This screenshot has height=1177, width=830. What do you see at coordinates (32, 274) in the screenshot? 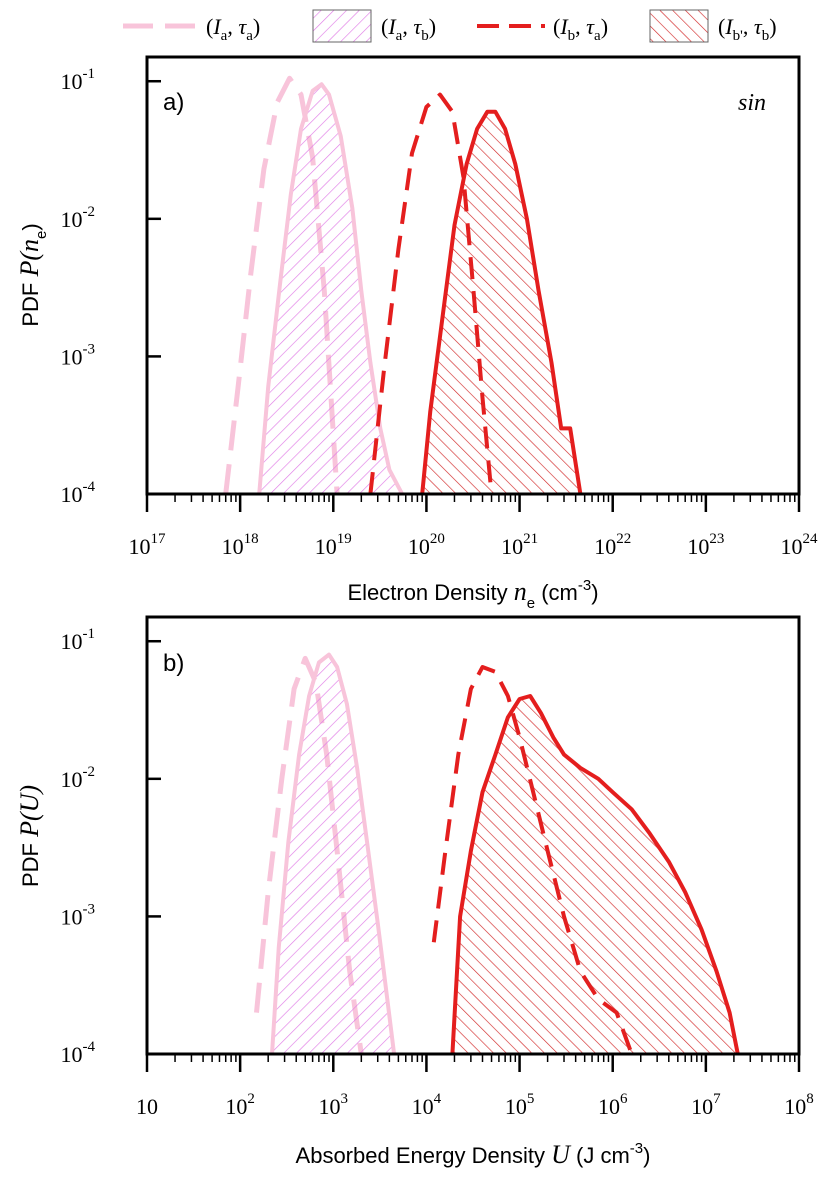
I see `y-axis-title: PDF P(ne)` at bounding box center [32, 274].